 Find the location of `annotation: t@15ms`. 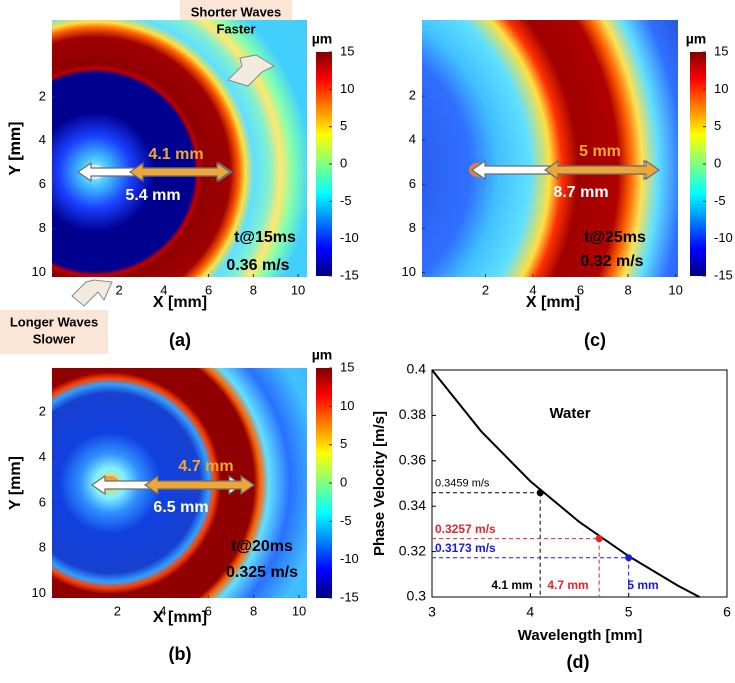

annotation: t@15ms is located at coordinates (265, 237).